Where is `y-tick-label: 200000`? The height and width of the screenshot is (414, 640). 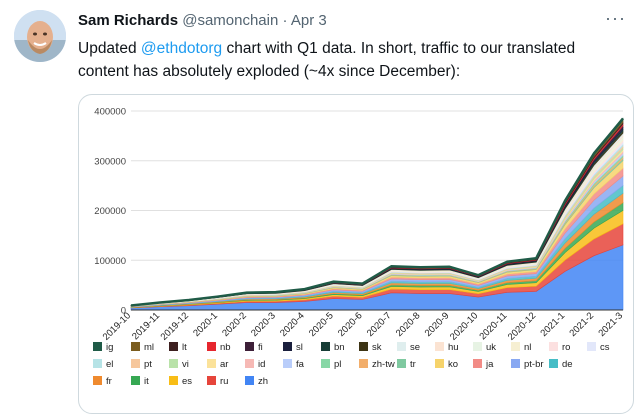 y-tick-label: 200000 is located at coordinates (110, 211).